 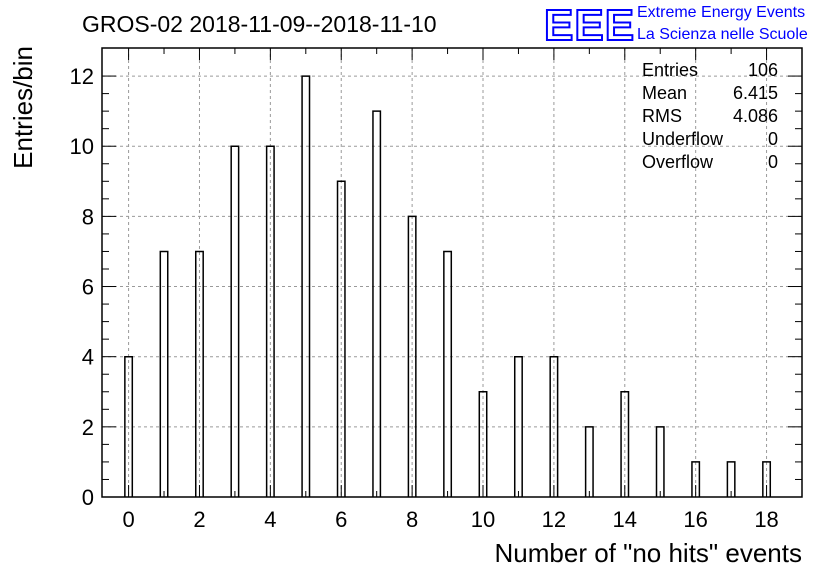 I want to click on x-tick-label: 2, so click(x=199, y=519).